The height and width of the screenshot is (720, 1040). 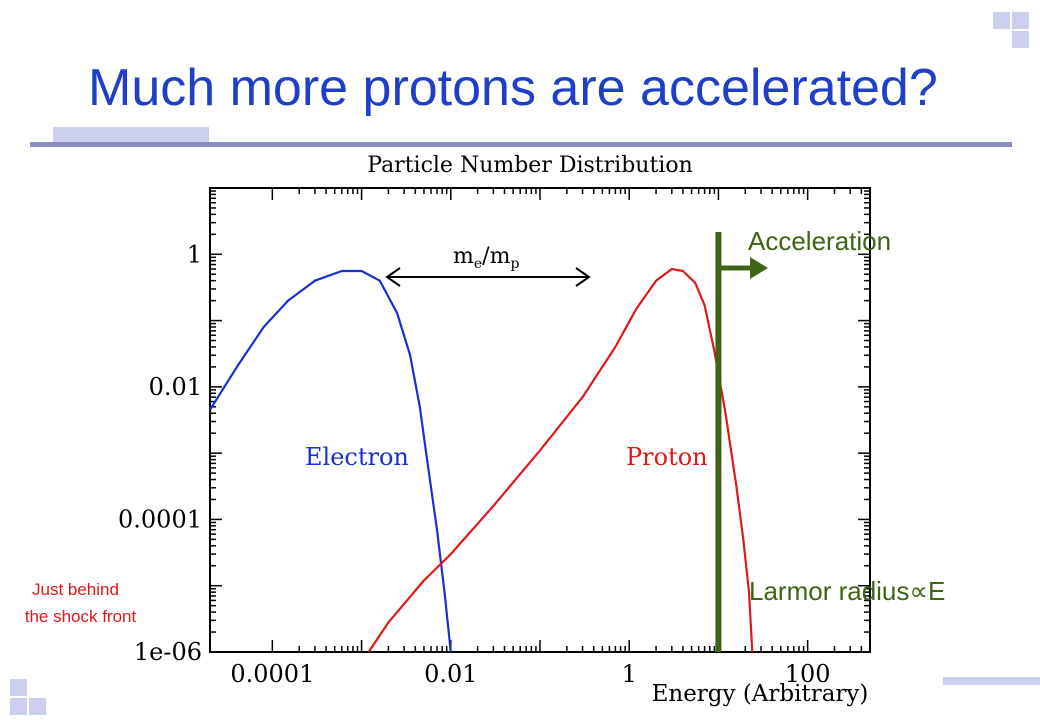 I want to click on y-tick-label: 1, so click(x=194, y=254).